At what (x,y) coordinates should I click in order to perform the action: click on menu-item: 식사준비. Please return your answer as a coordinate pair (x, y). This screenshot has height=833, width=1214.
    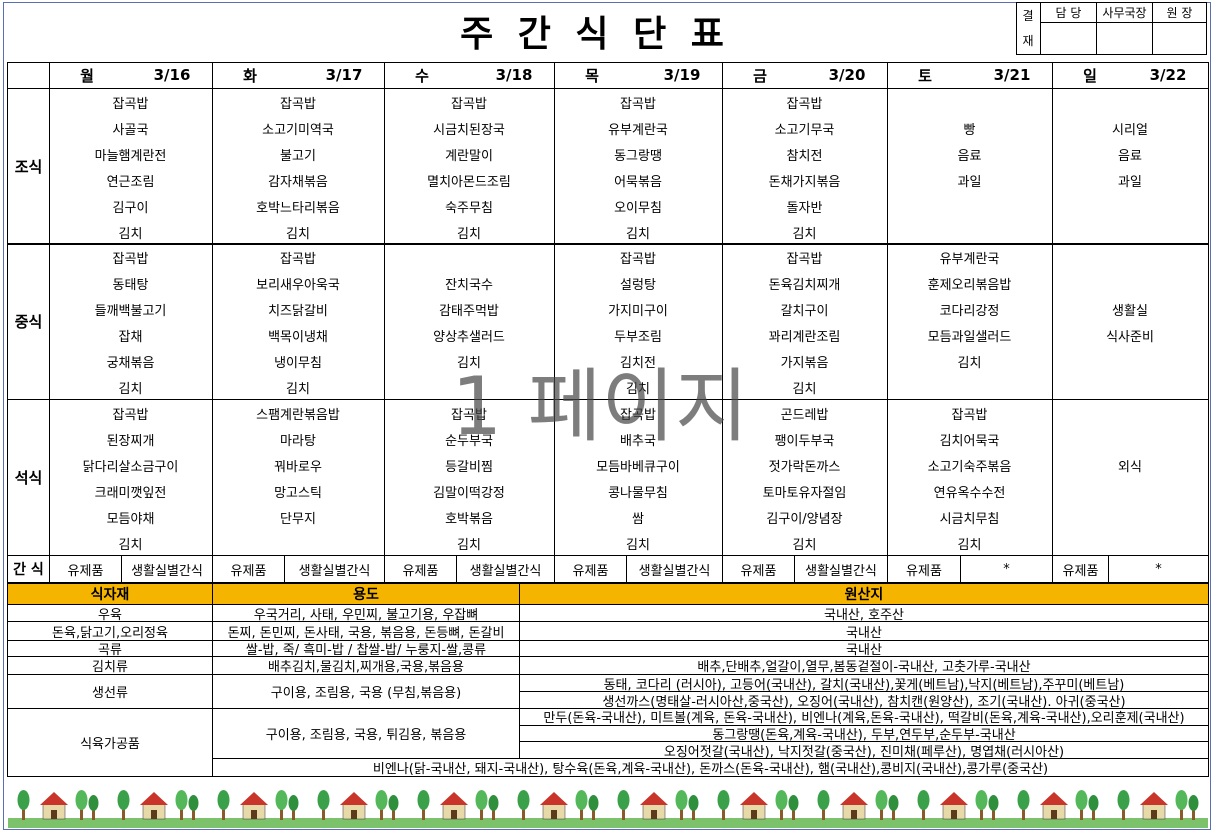
    Looking at the image, I should click on (1130, 337).